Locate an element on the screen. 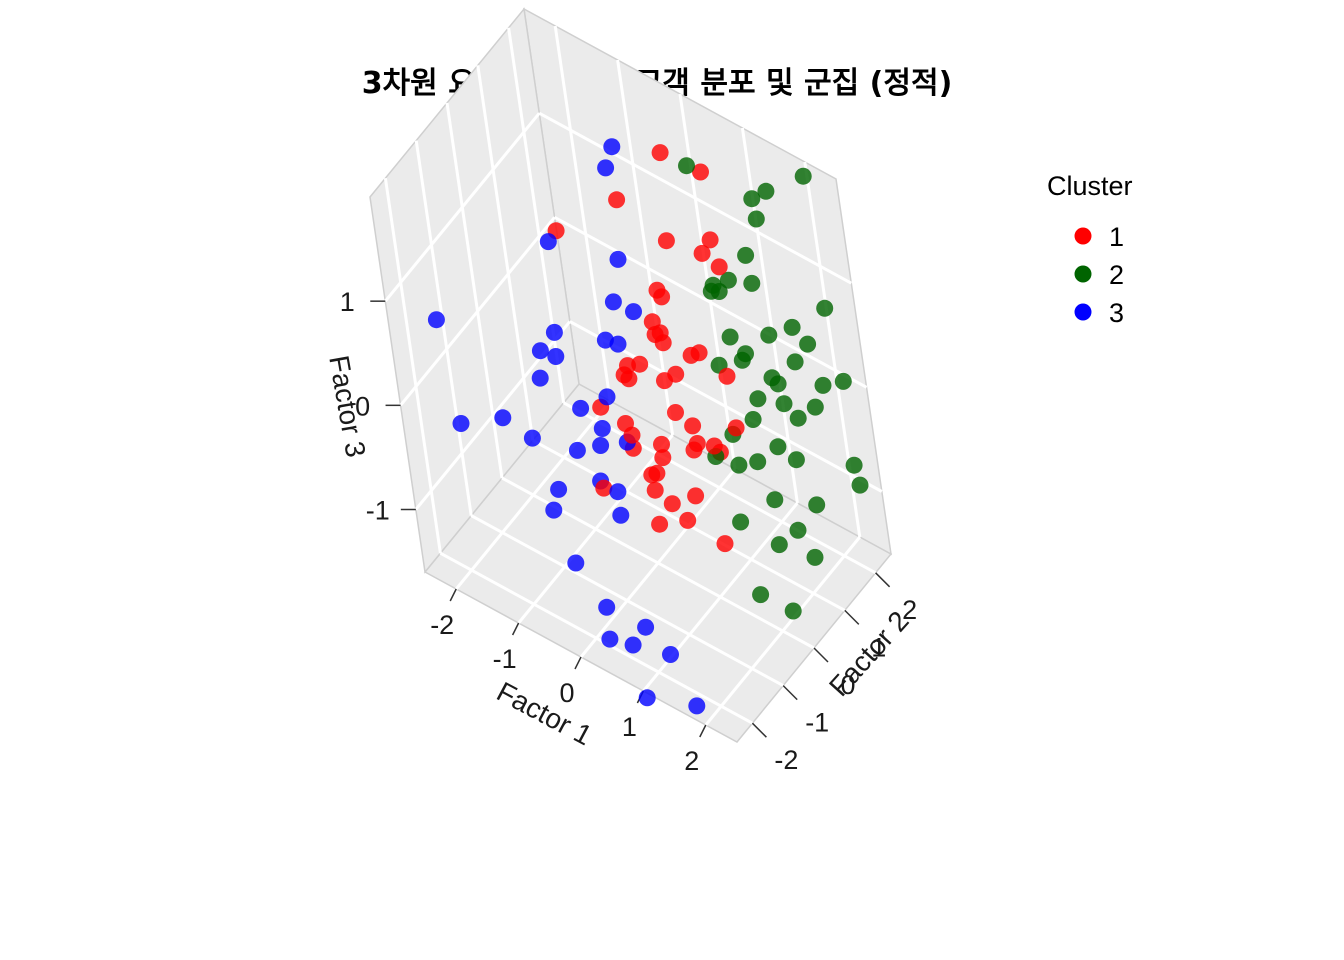  z-tick-label: 1 is located at coordinates (347, 302).